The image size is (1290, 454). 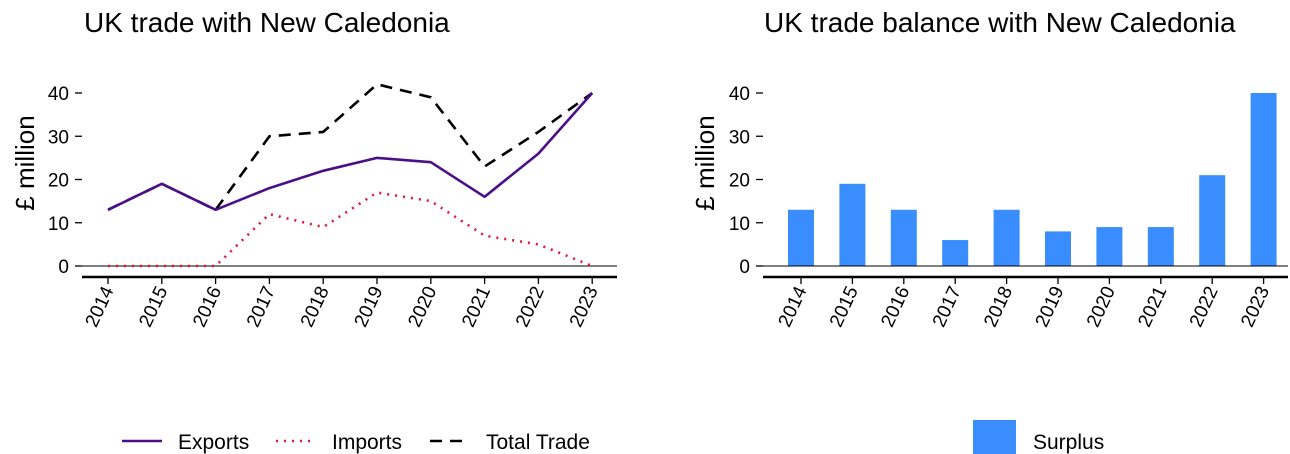 What do you see at coordinates (705, 162) in the screenshot?
I see `bar-chart-y-axis-label: £ million` at bounding box center [705, 162].